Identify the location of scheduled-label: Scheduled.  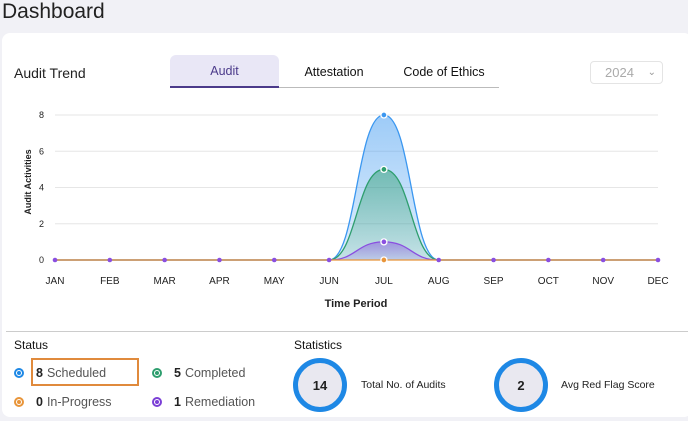
(76, 373).